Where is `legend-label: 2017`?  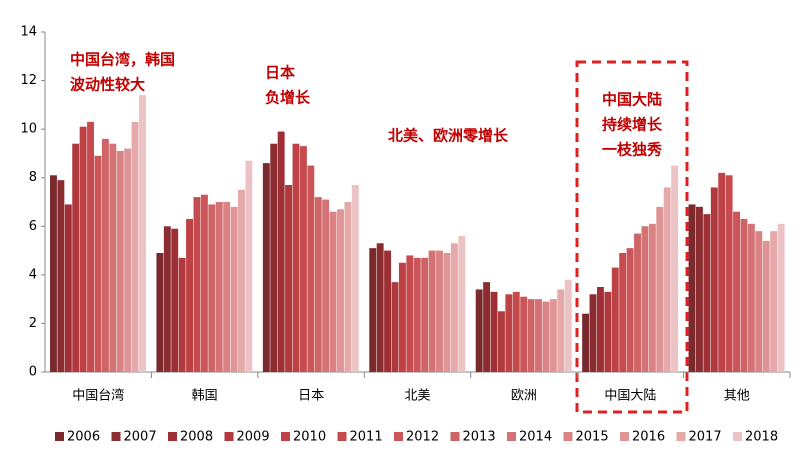 legend-label: 2017 is located at coordinates (705, 437).